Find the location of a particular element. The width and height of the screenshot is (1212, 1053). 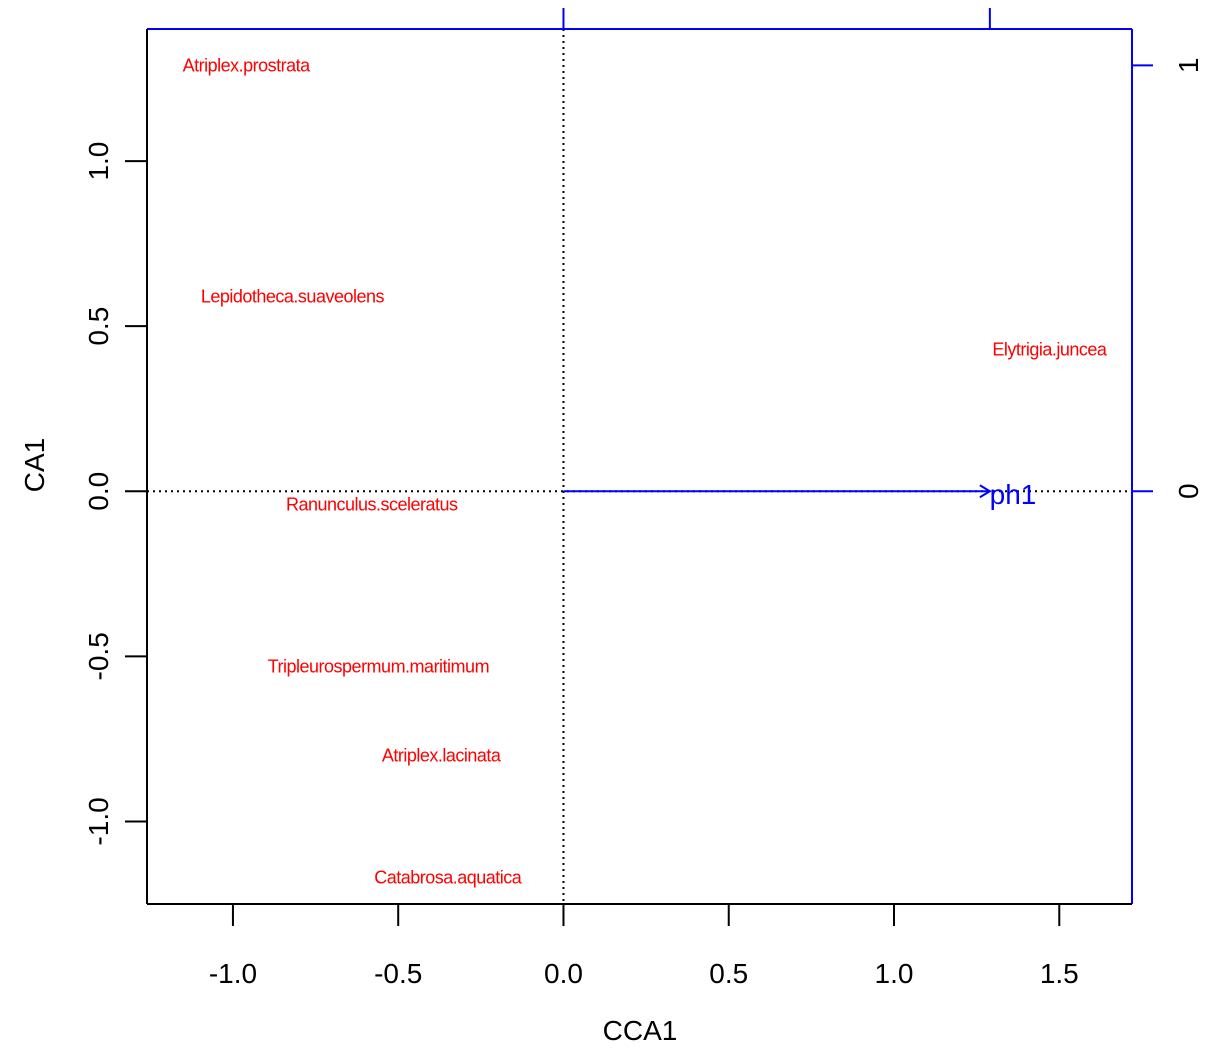

secondary-right-tick-label: 0 is located at coordinates (1188, 491).